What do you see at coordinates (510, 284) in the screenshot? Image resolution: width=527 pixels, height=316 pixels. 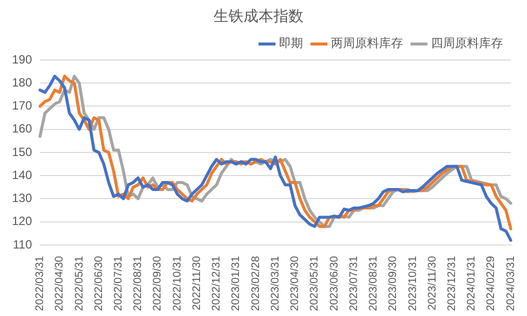 I see `x-tick-label: 2024/03/31` at bounding box center [510, 284].